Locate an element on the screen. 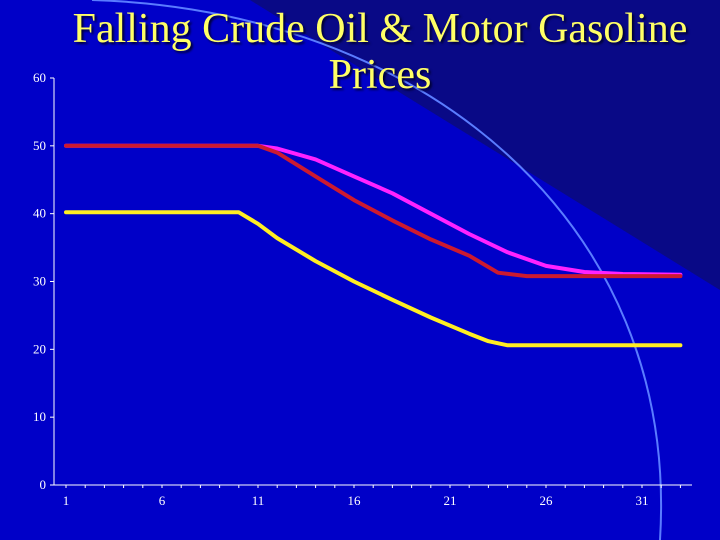 The width and height of the screenshot is (720, 540). x-tick-label: 6 is located at coordinates (162, 500).